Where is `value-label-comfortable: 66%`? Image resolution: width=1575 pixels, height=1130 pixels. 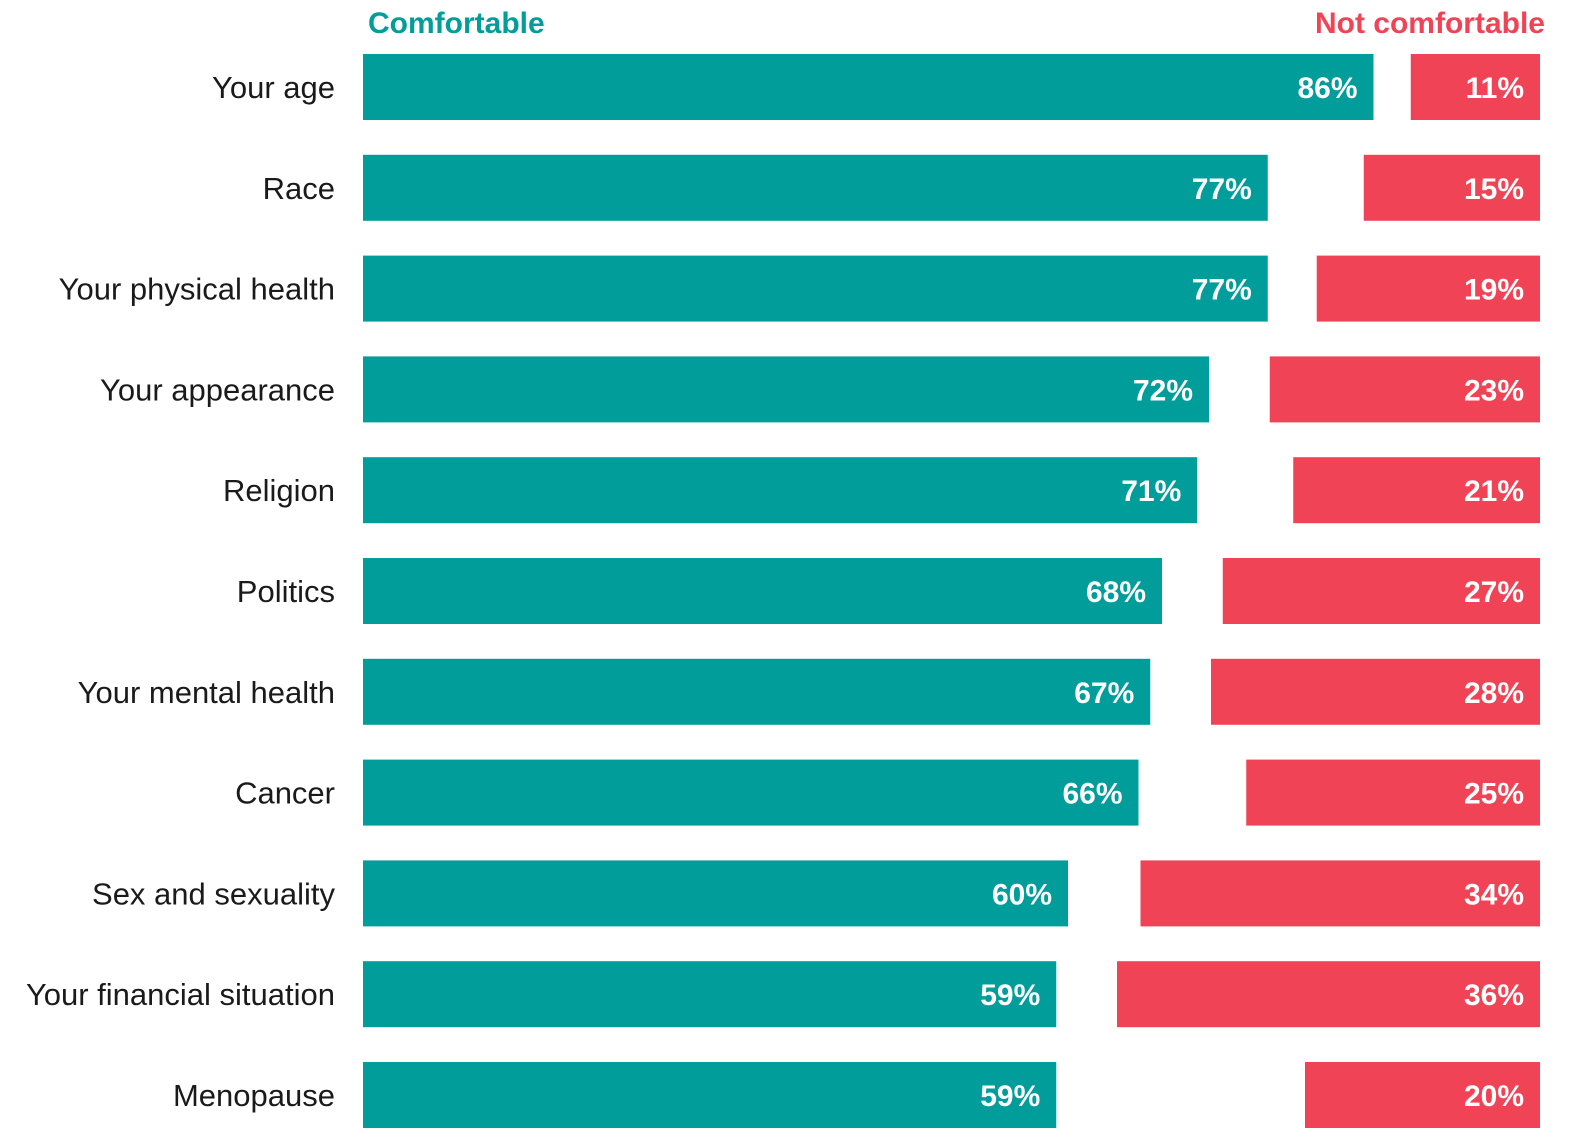 value-label-comfortable: 66% is located at coordinates (1092, 794).